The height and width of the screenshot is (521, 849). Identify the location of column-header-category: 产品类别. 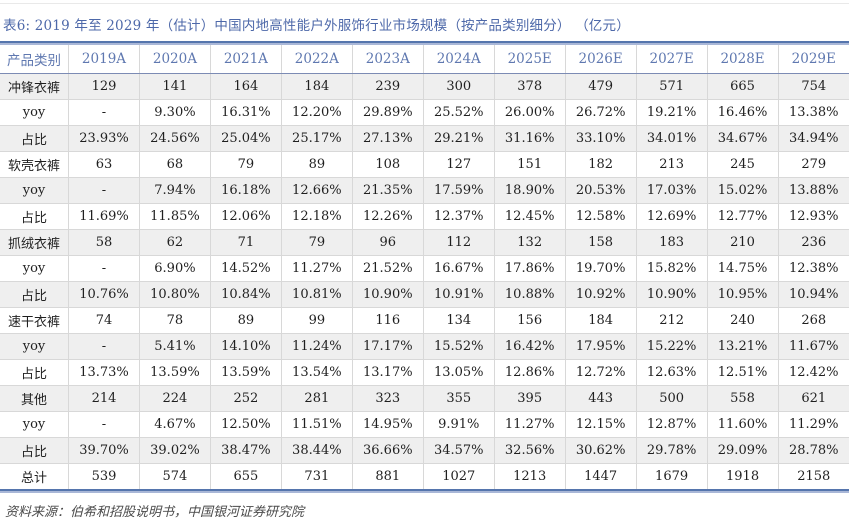
(34, 59).